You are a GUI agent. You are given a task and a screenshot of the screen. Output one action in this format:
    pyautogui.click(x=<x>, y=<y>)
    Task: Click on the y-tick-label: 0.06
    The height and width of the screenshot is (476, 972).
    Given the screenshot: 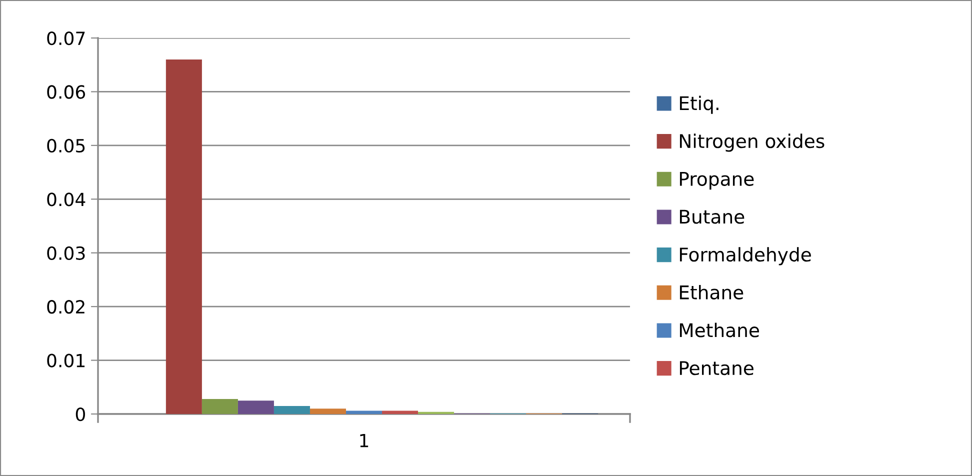 What is the action you would take?
    pyautogui.click(x=66, y=92)
    